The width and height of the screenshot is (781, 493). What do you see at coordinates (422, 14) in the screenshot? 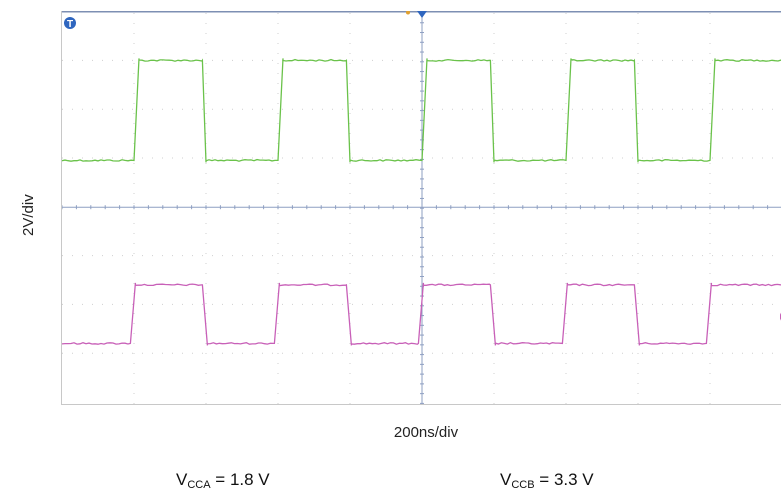
I see `trigger-position-icon` at bounding box center [422, 14].